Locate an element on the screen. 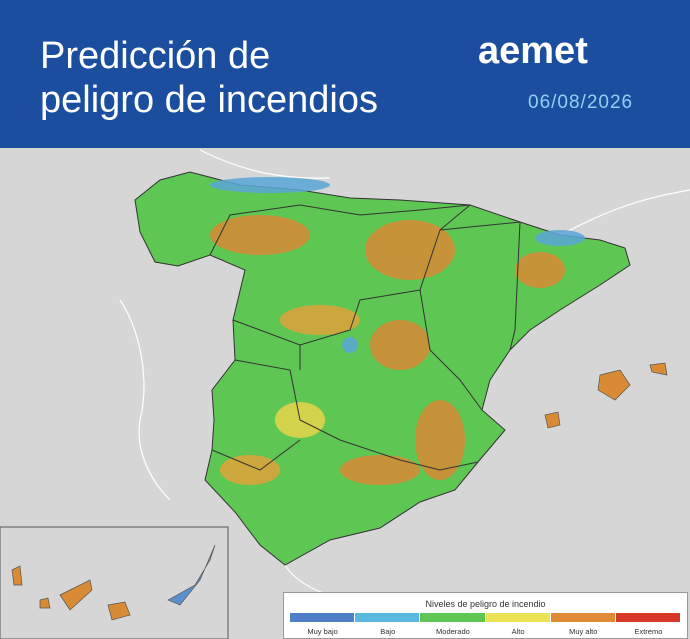 Image resolution: width=690 pixels, height=639 pixels. logo: aemet is located at coordinates (533, 51).